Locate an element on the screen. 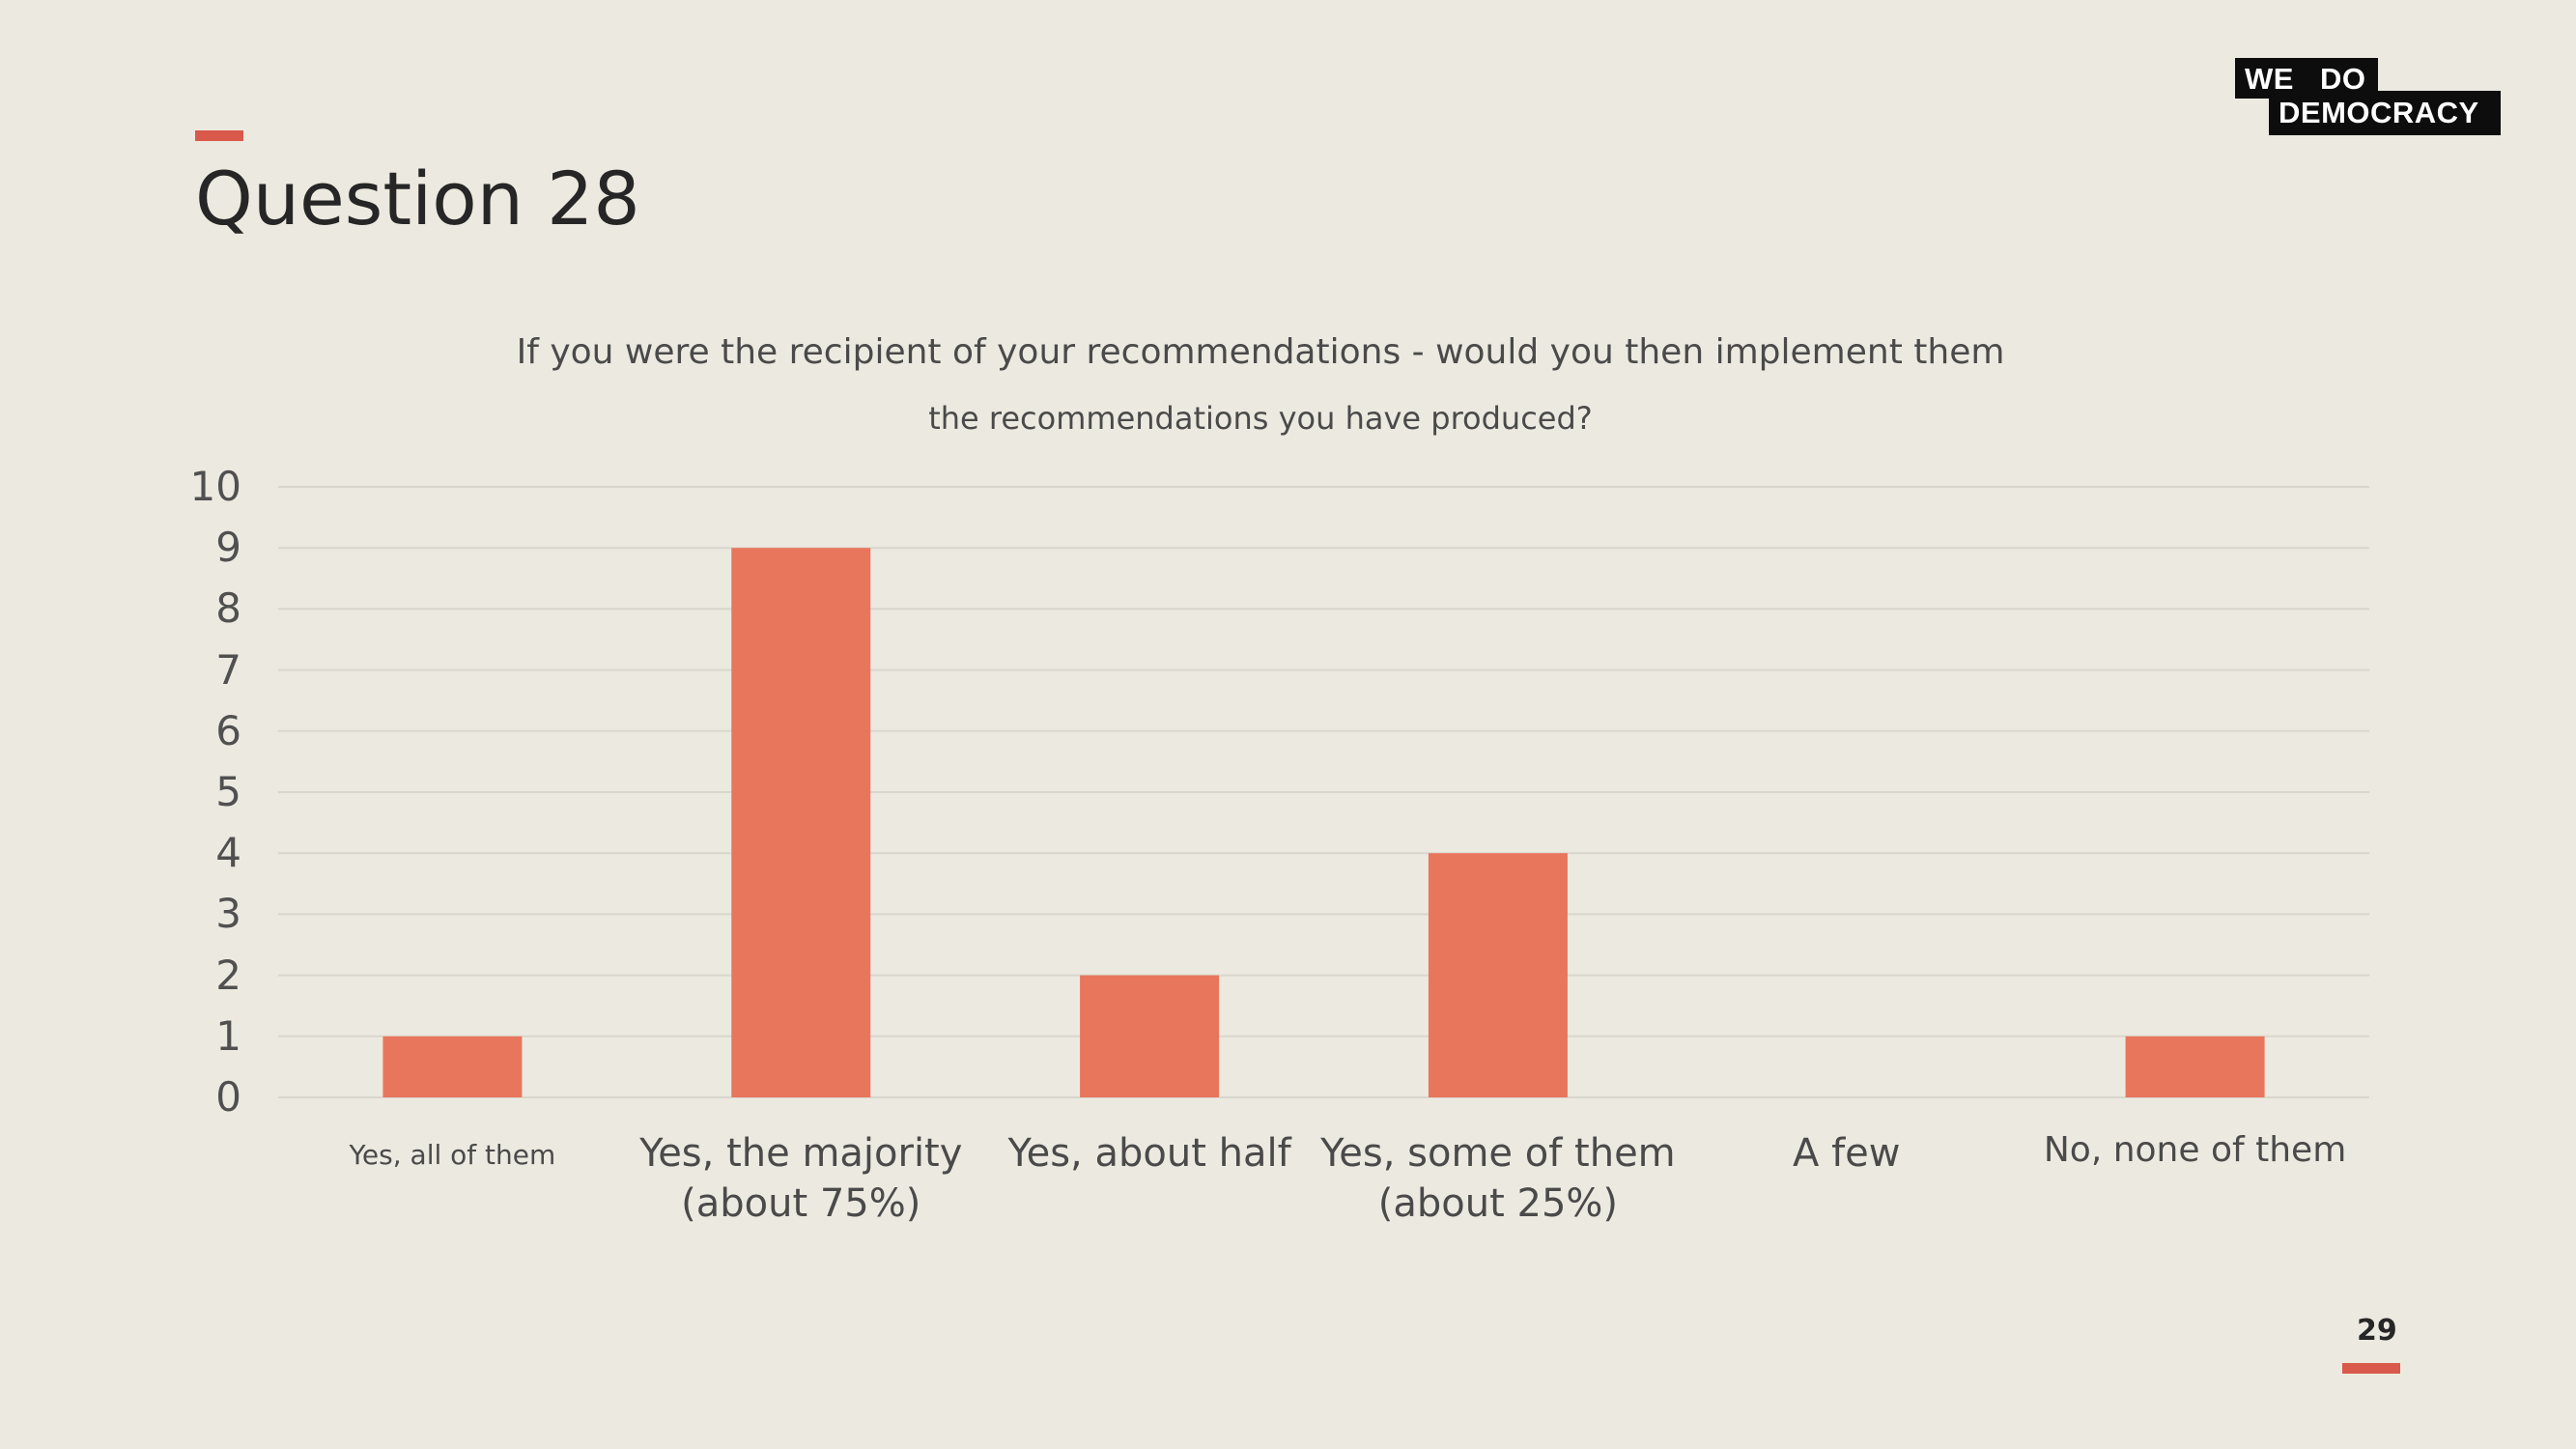 This screenshot has width=2576, height=1449. y-tick-label: 2 is located at coordinates (228, 975).